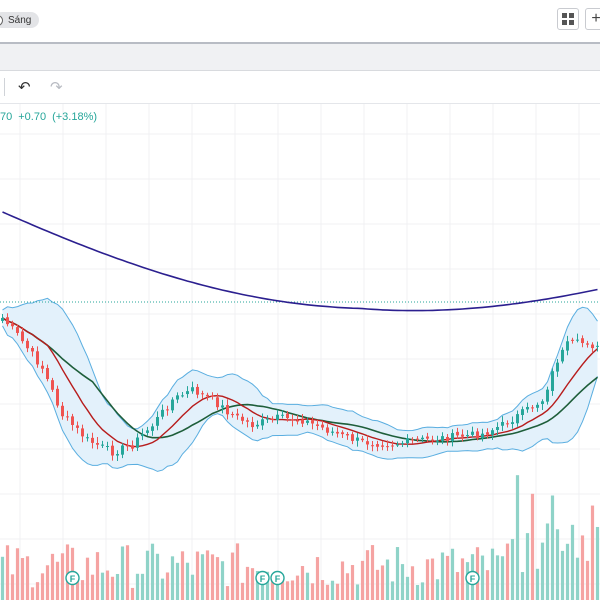 This screenshot has width=600, height=600. What do you see at coordinates (300, 87) in the screenshot?
I see `chart-toolbar` at bounding box center [300, 87].